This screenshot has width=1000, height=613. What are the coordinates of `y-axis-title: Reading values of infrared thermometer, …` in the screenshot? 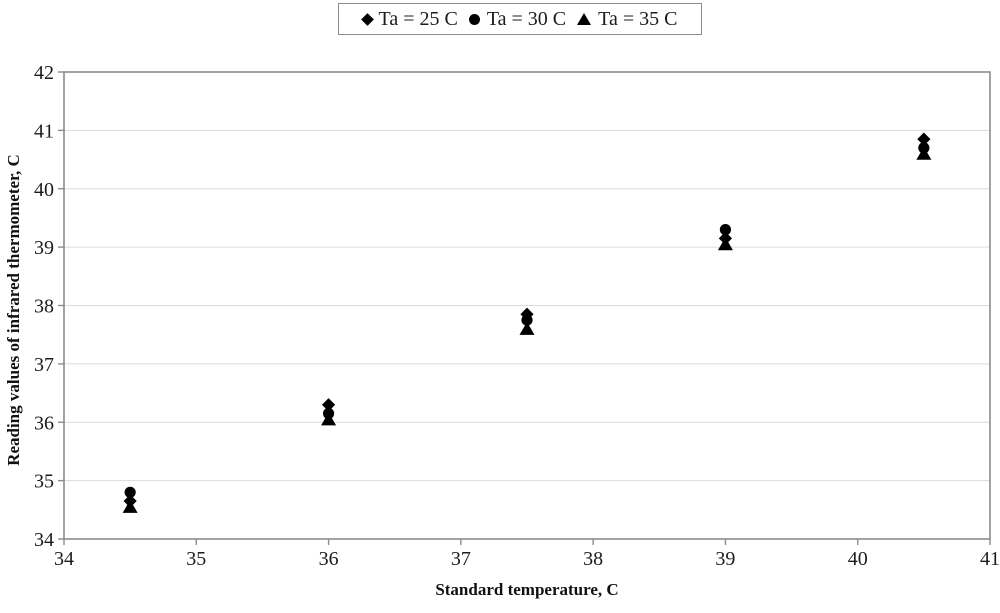 It's located at (13, 310).